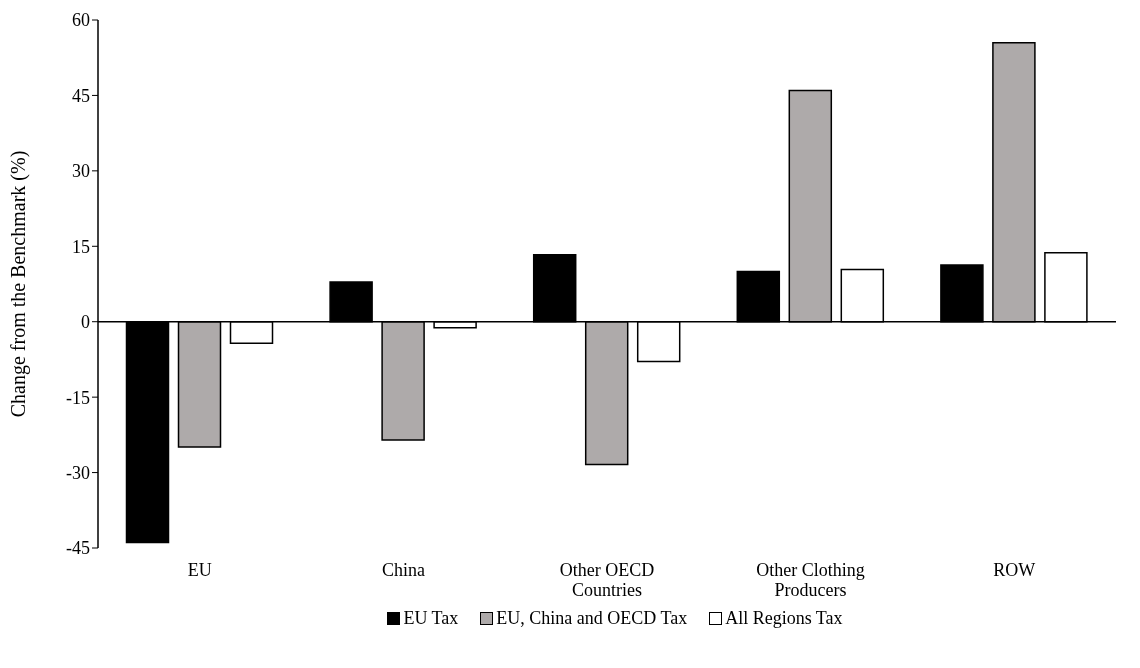 This screenshot has height=668, width=1140. I want to click on x-tick-label: Other Clothing Producers, so click(810, 580).